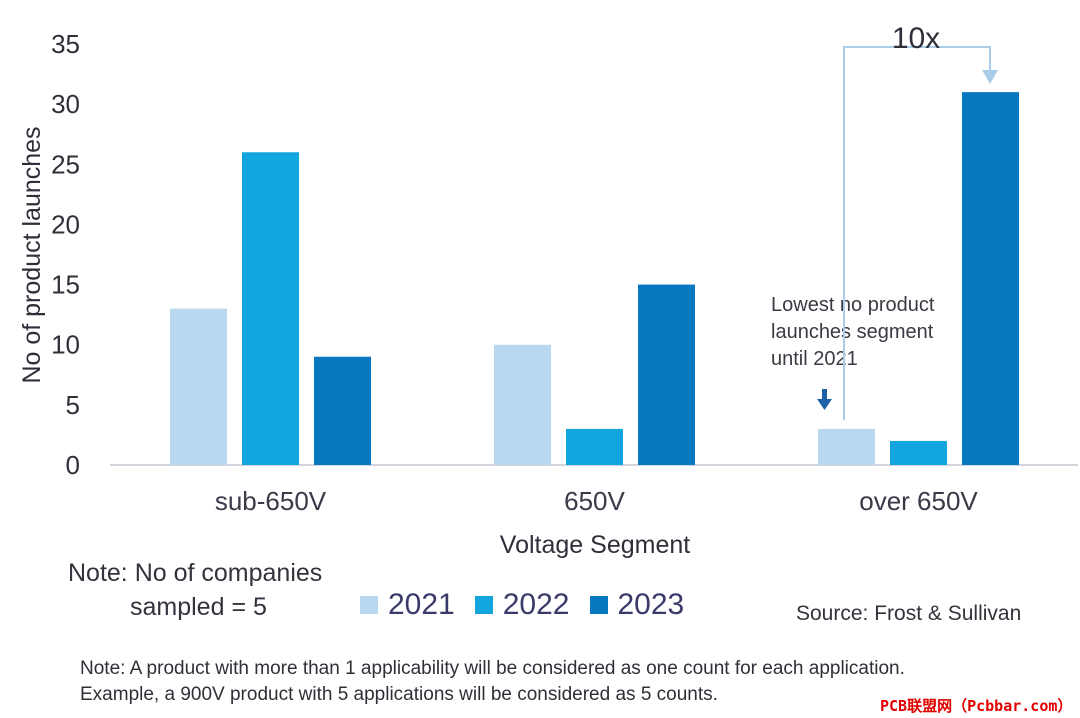 The width and height of the screenshot is (1080, 718). Describe the element at coordinates (198, 386) in the screenshot. I see `bar-sub-650v-2021` at that location.